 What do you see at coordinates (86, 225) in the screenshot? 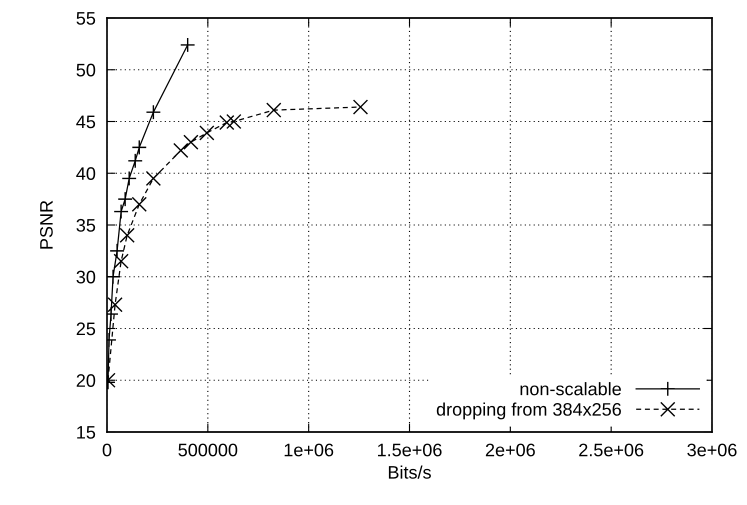
I see `y-tick-label: 35` at bounding box center [86, 225].